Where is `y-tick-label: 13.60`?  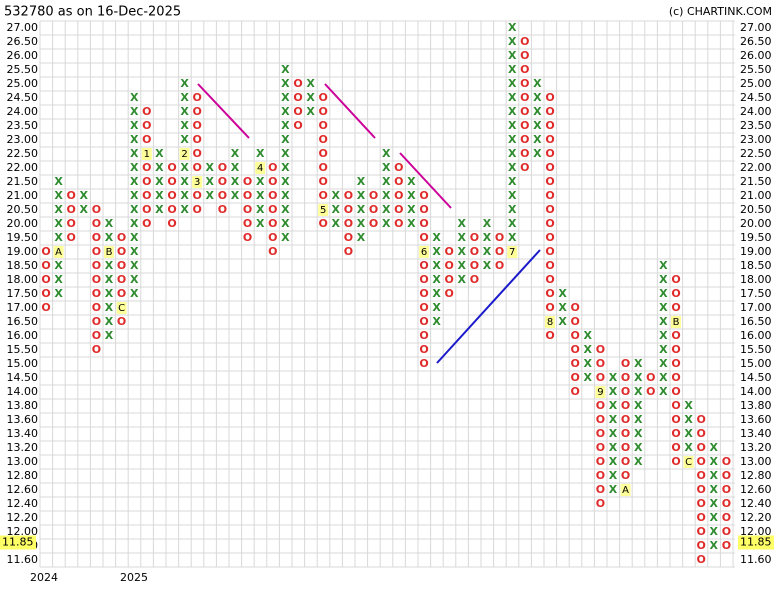 y-tick-label: 13.60 is located at coordinates (23, 419).